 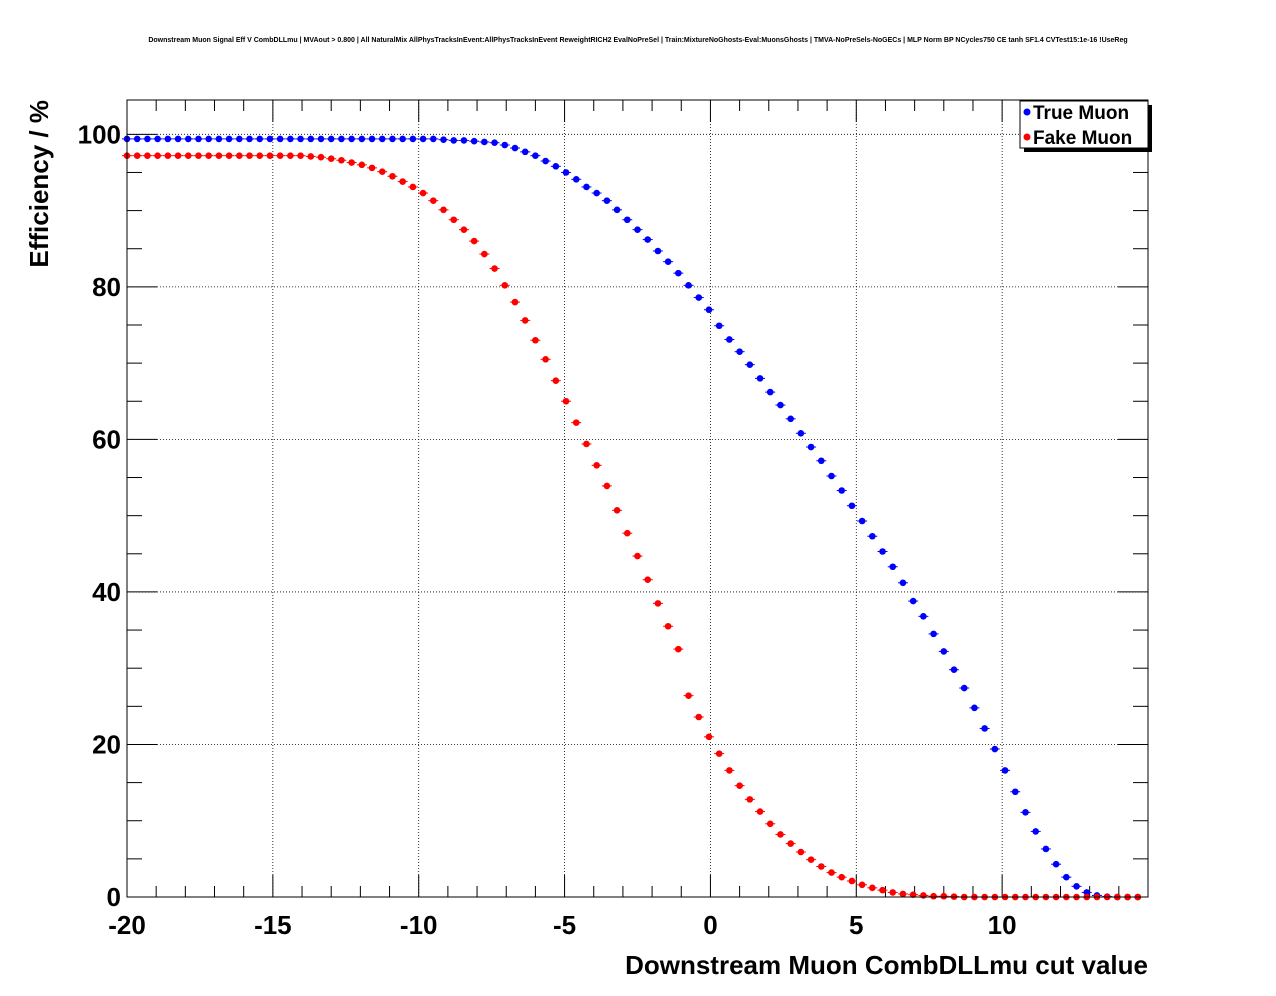 What do you see at coordinates (1082, 138) in the screenshot?
I see `legend-label: Fake Muon` at bounding box center [1082, 138].